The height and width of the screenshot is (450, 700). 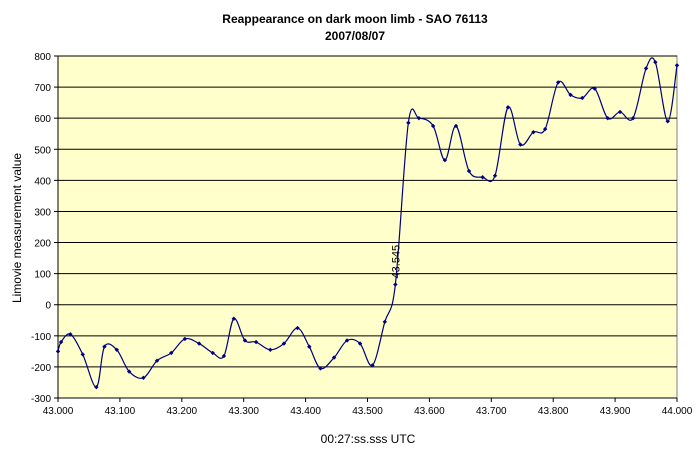 I want to click on y-tick-label: -300, so click(x=41, y=399).